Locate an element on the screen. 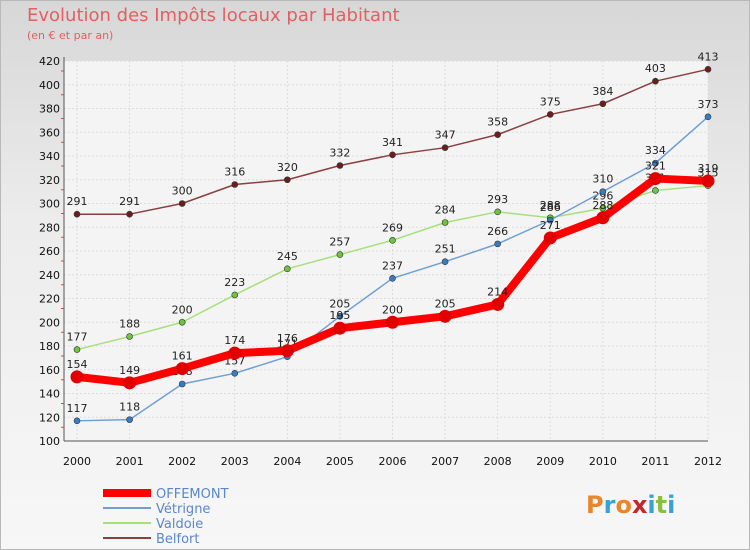  data-label: 384 is located at coordinates (602, 91).